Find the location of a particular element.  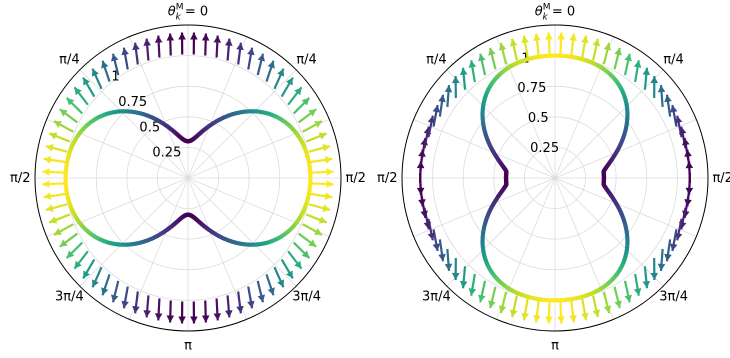

polar-title: θM k = 0 is located at coordinates (555, 13).